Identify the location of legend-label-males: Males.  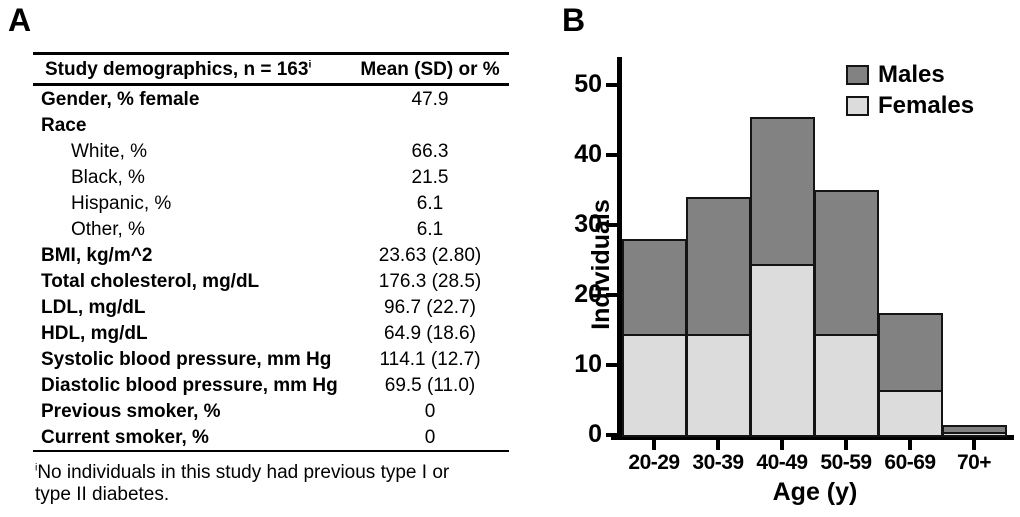
(911, 74).